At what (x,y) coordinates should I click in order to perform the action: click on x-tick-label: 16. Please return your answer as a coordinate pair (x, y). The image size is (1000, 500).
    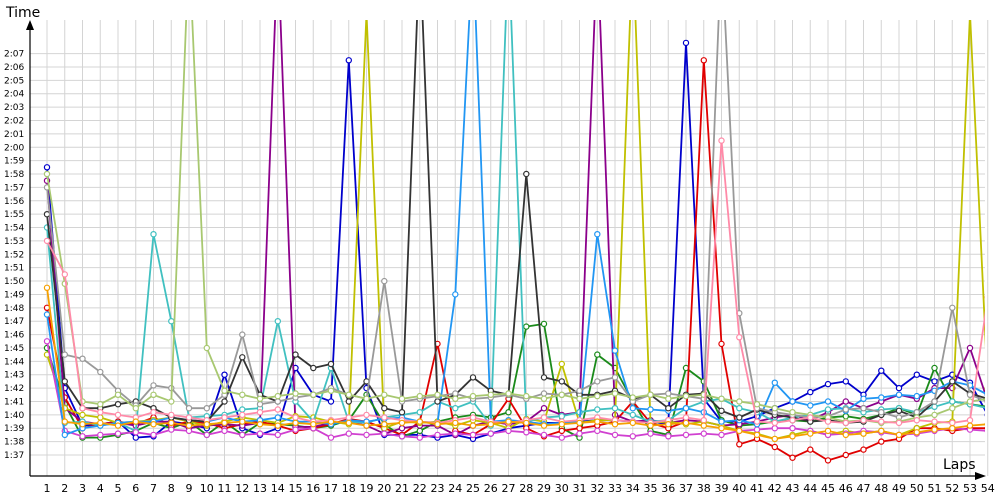
    Looking at the image, I should click on (313, 488).